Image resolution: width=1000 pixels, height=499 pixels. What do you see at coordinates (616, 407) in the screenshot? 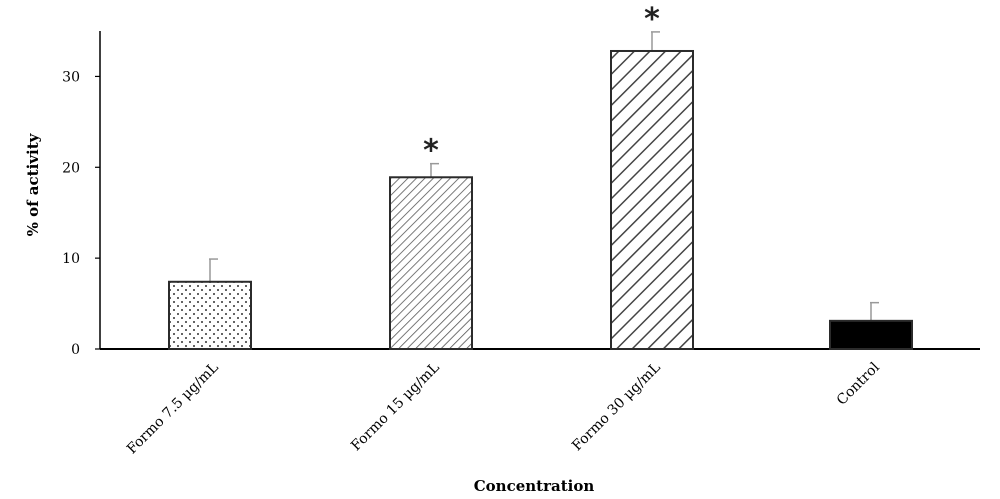
I see `x-tick-label: Formo 30 μg/mL` at bounding box center [616, 407].